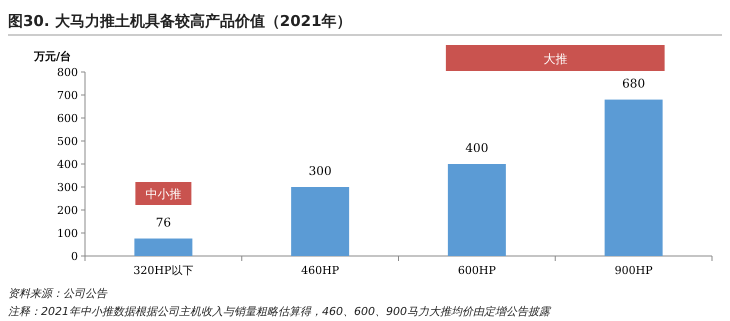  What do you see at coordinates (67, 72) in the screenshot?
I see `y-tick-label: 800` at bounding box center [67, 72].